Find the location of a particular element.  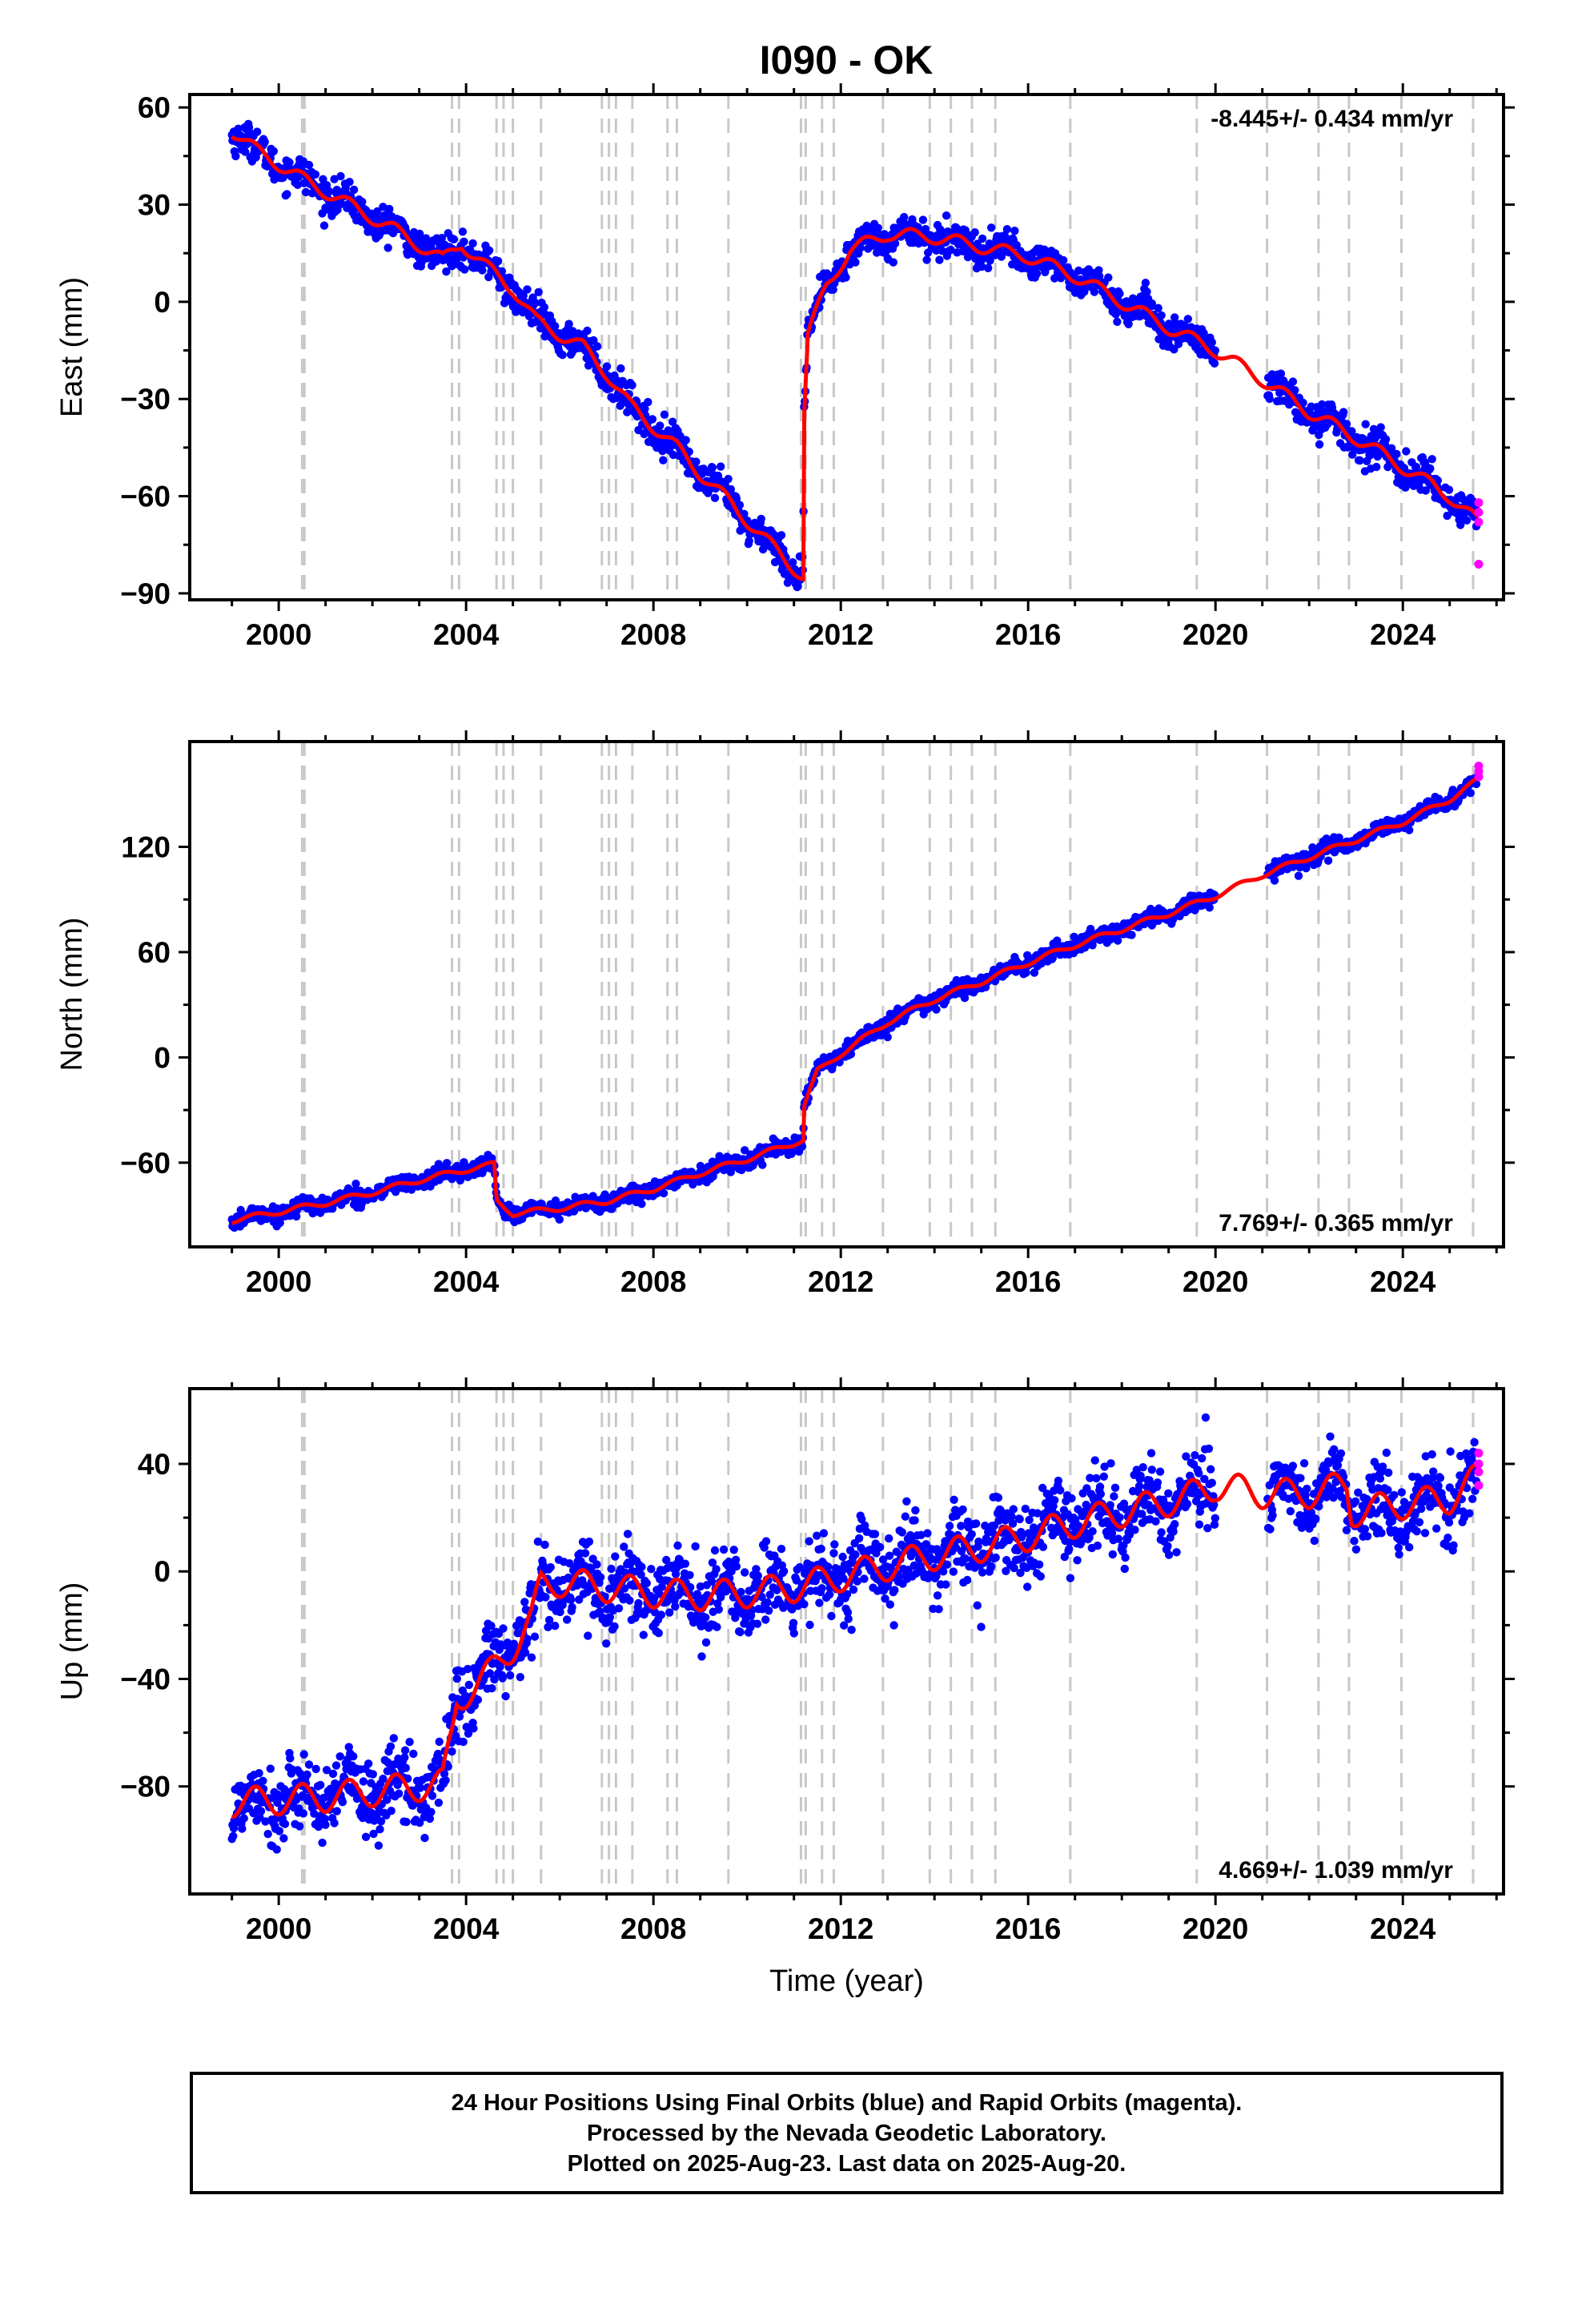

east-y-label: East (mm) is located at coordinates (72, 347).